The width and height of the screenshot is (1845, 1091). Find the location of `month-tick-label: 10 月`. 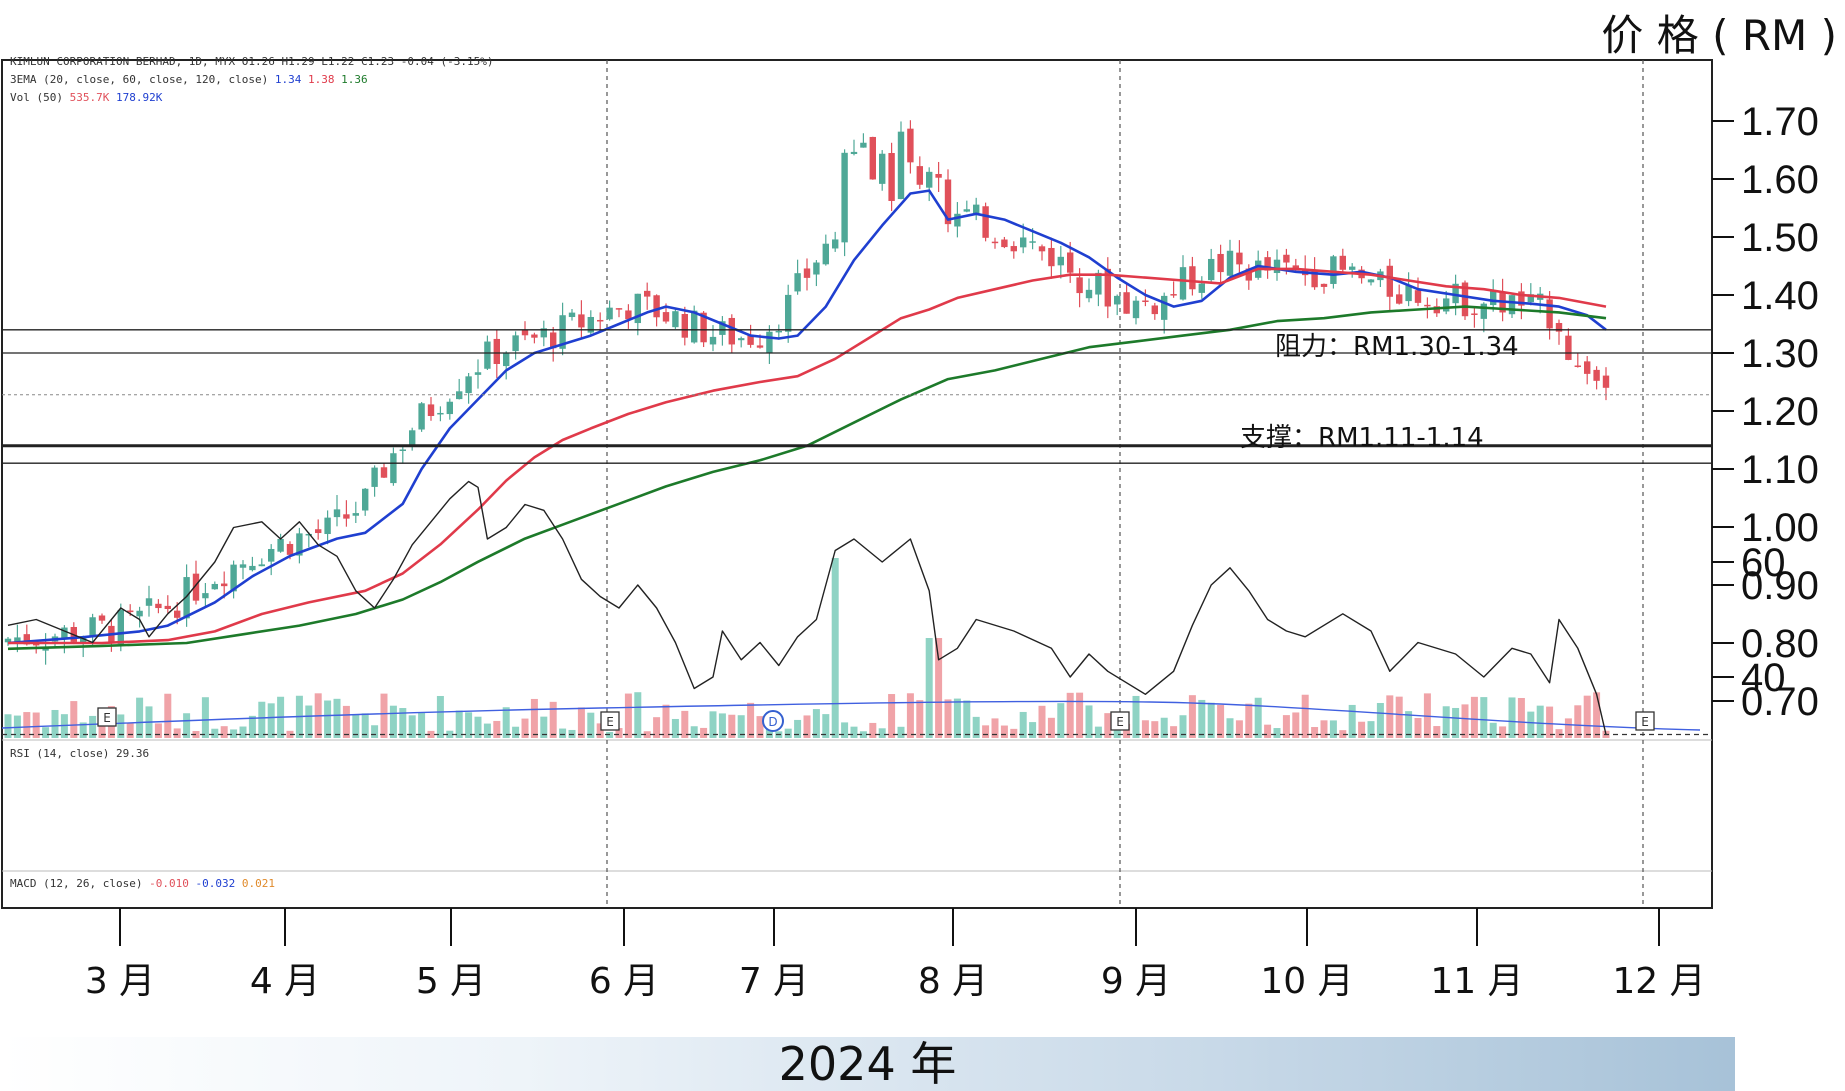

month-tick-label: 10 月 is located at coordinates (1306, 981).